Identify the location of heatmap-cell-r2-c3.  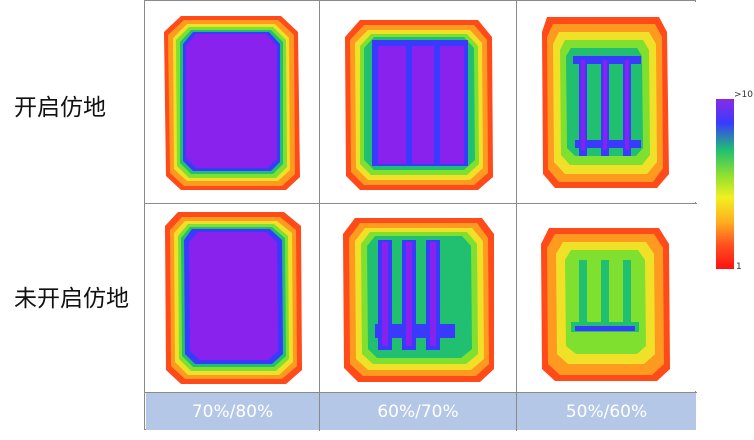
(606, 297).